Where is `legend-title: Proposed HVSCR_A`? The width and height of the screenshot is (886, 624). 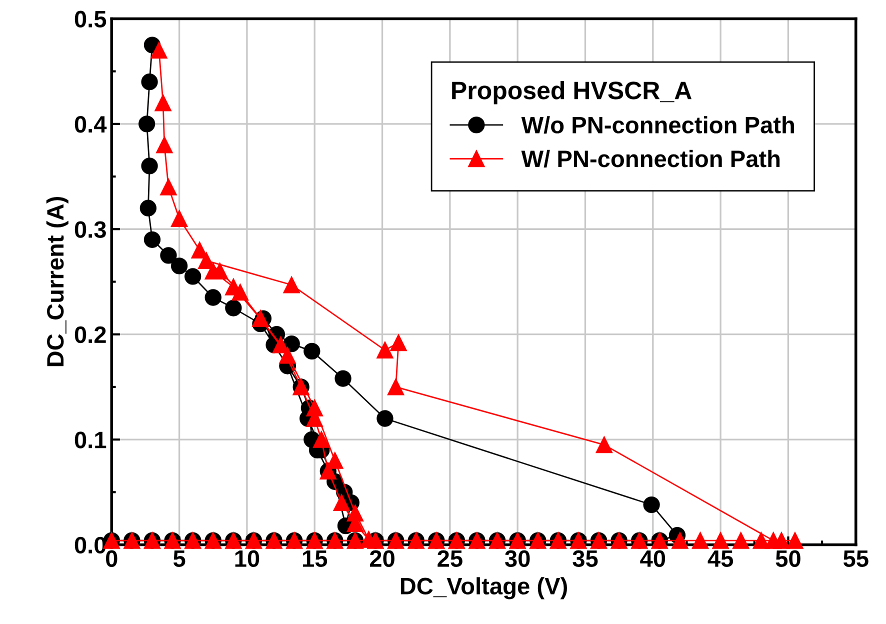 legend-title: Proposed HVSCR_A is located at coordinates (572, 92).